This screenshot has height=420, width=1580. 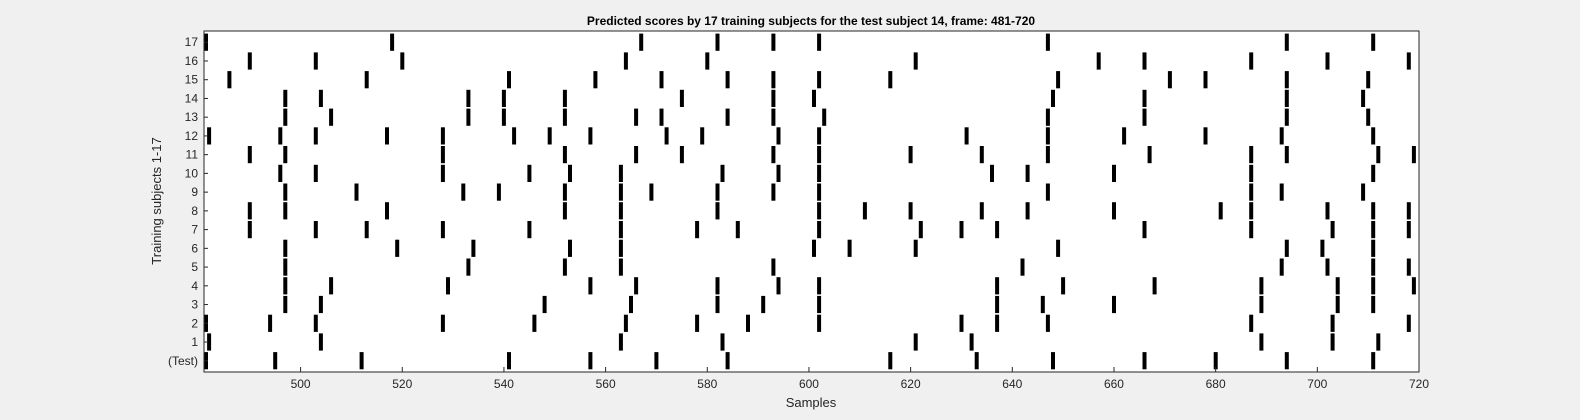 What do you see at coordinates (192, 80) in the screenshot?
I see `y-tick-label: 15` at bounding box center [192, 80].